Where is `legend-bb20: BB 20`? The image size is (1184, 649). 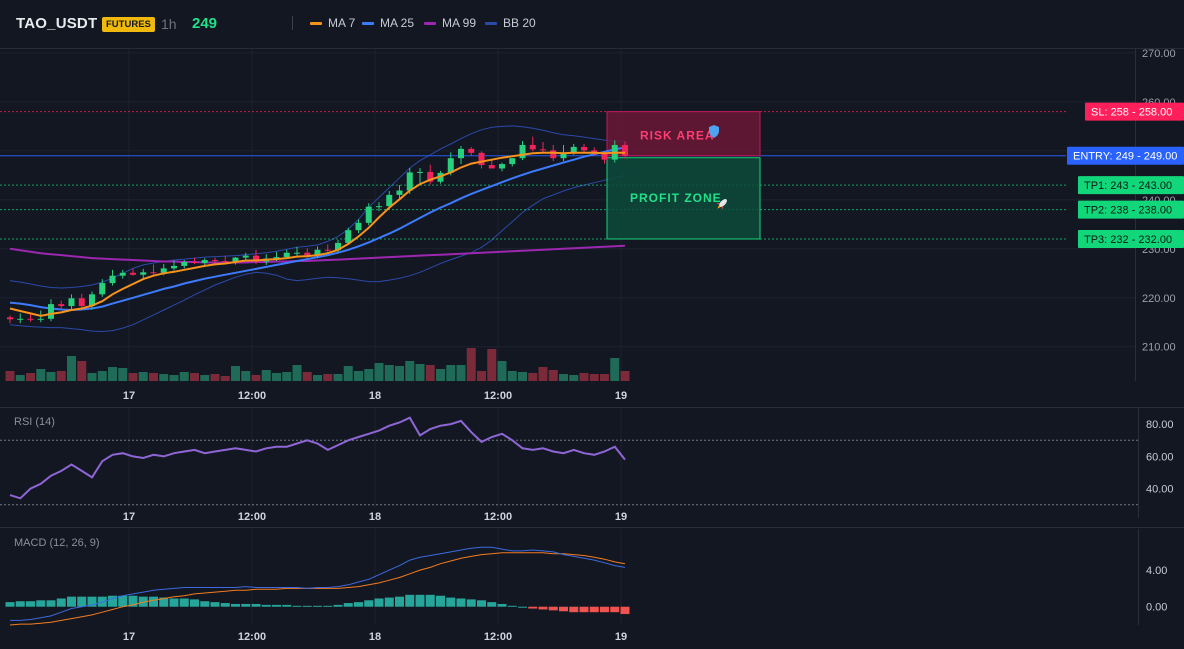
legend-bb20: BB 20 is located at coordinates (510, 23).